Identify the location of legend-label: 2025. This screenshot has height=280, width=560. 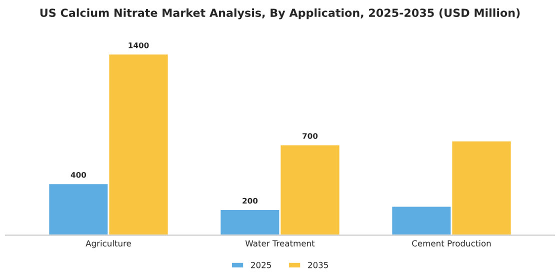
(261, 265).